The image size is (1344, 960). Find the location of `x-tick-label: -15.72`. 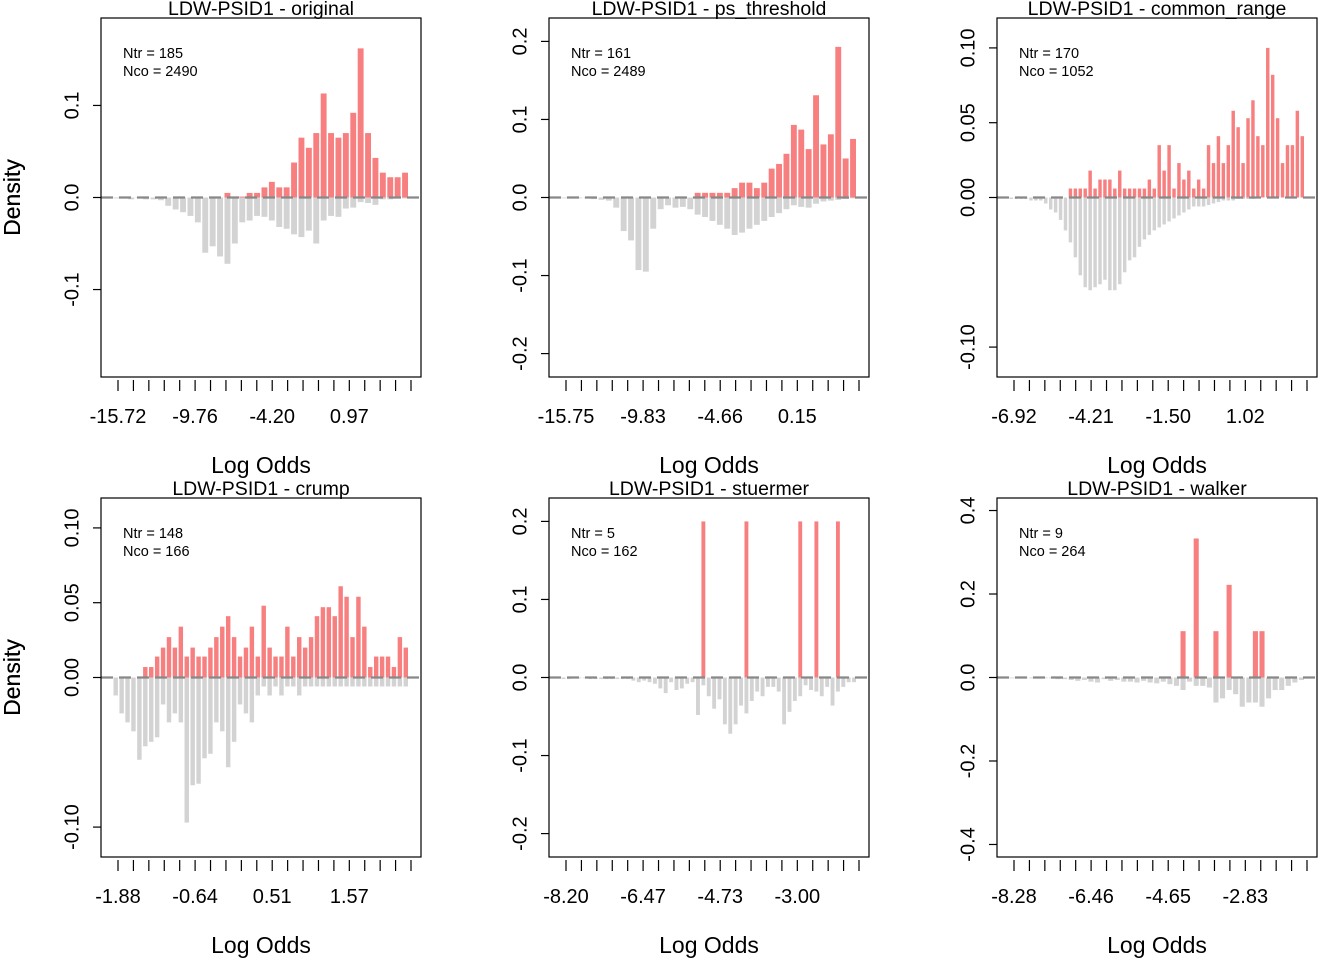

x-tick-label: -15.72 is located at coordinates (118, 417).